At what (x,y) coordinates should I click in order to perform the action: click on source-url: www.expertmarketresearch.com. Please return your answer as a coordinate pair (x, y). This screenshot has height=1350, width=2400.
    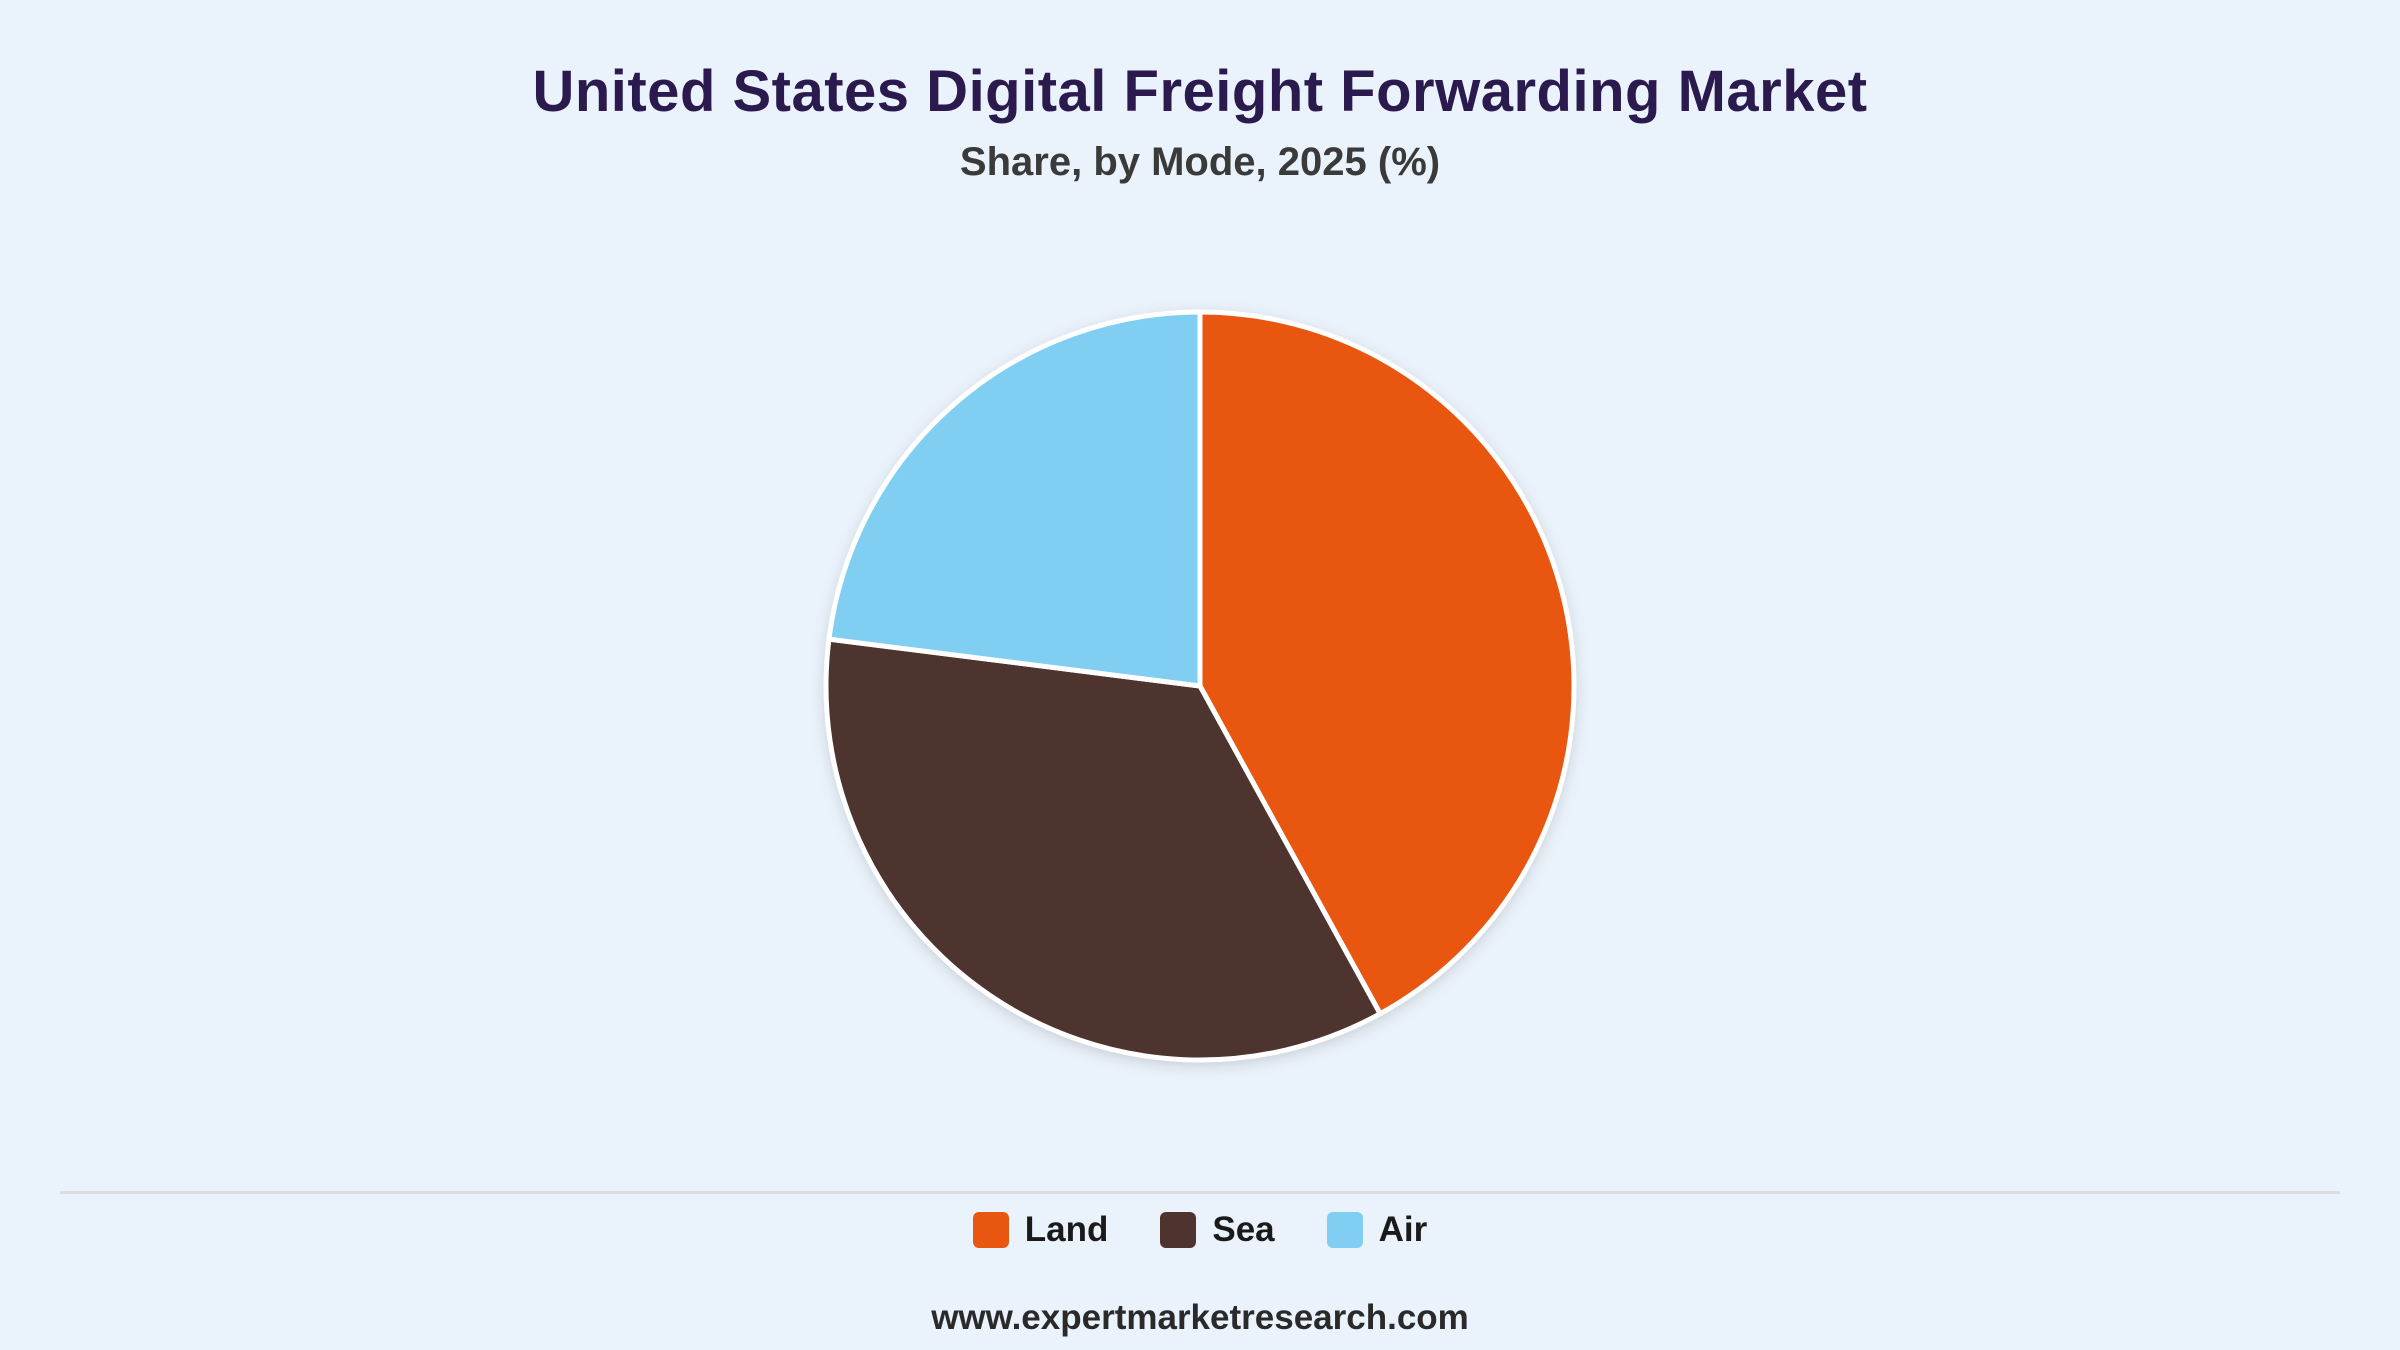
    Looking at the image, I should click on (1200, 1317).